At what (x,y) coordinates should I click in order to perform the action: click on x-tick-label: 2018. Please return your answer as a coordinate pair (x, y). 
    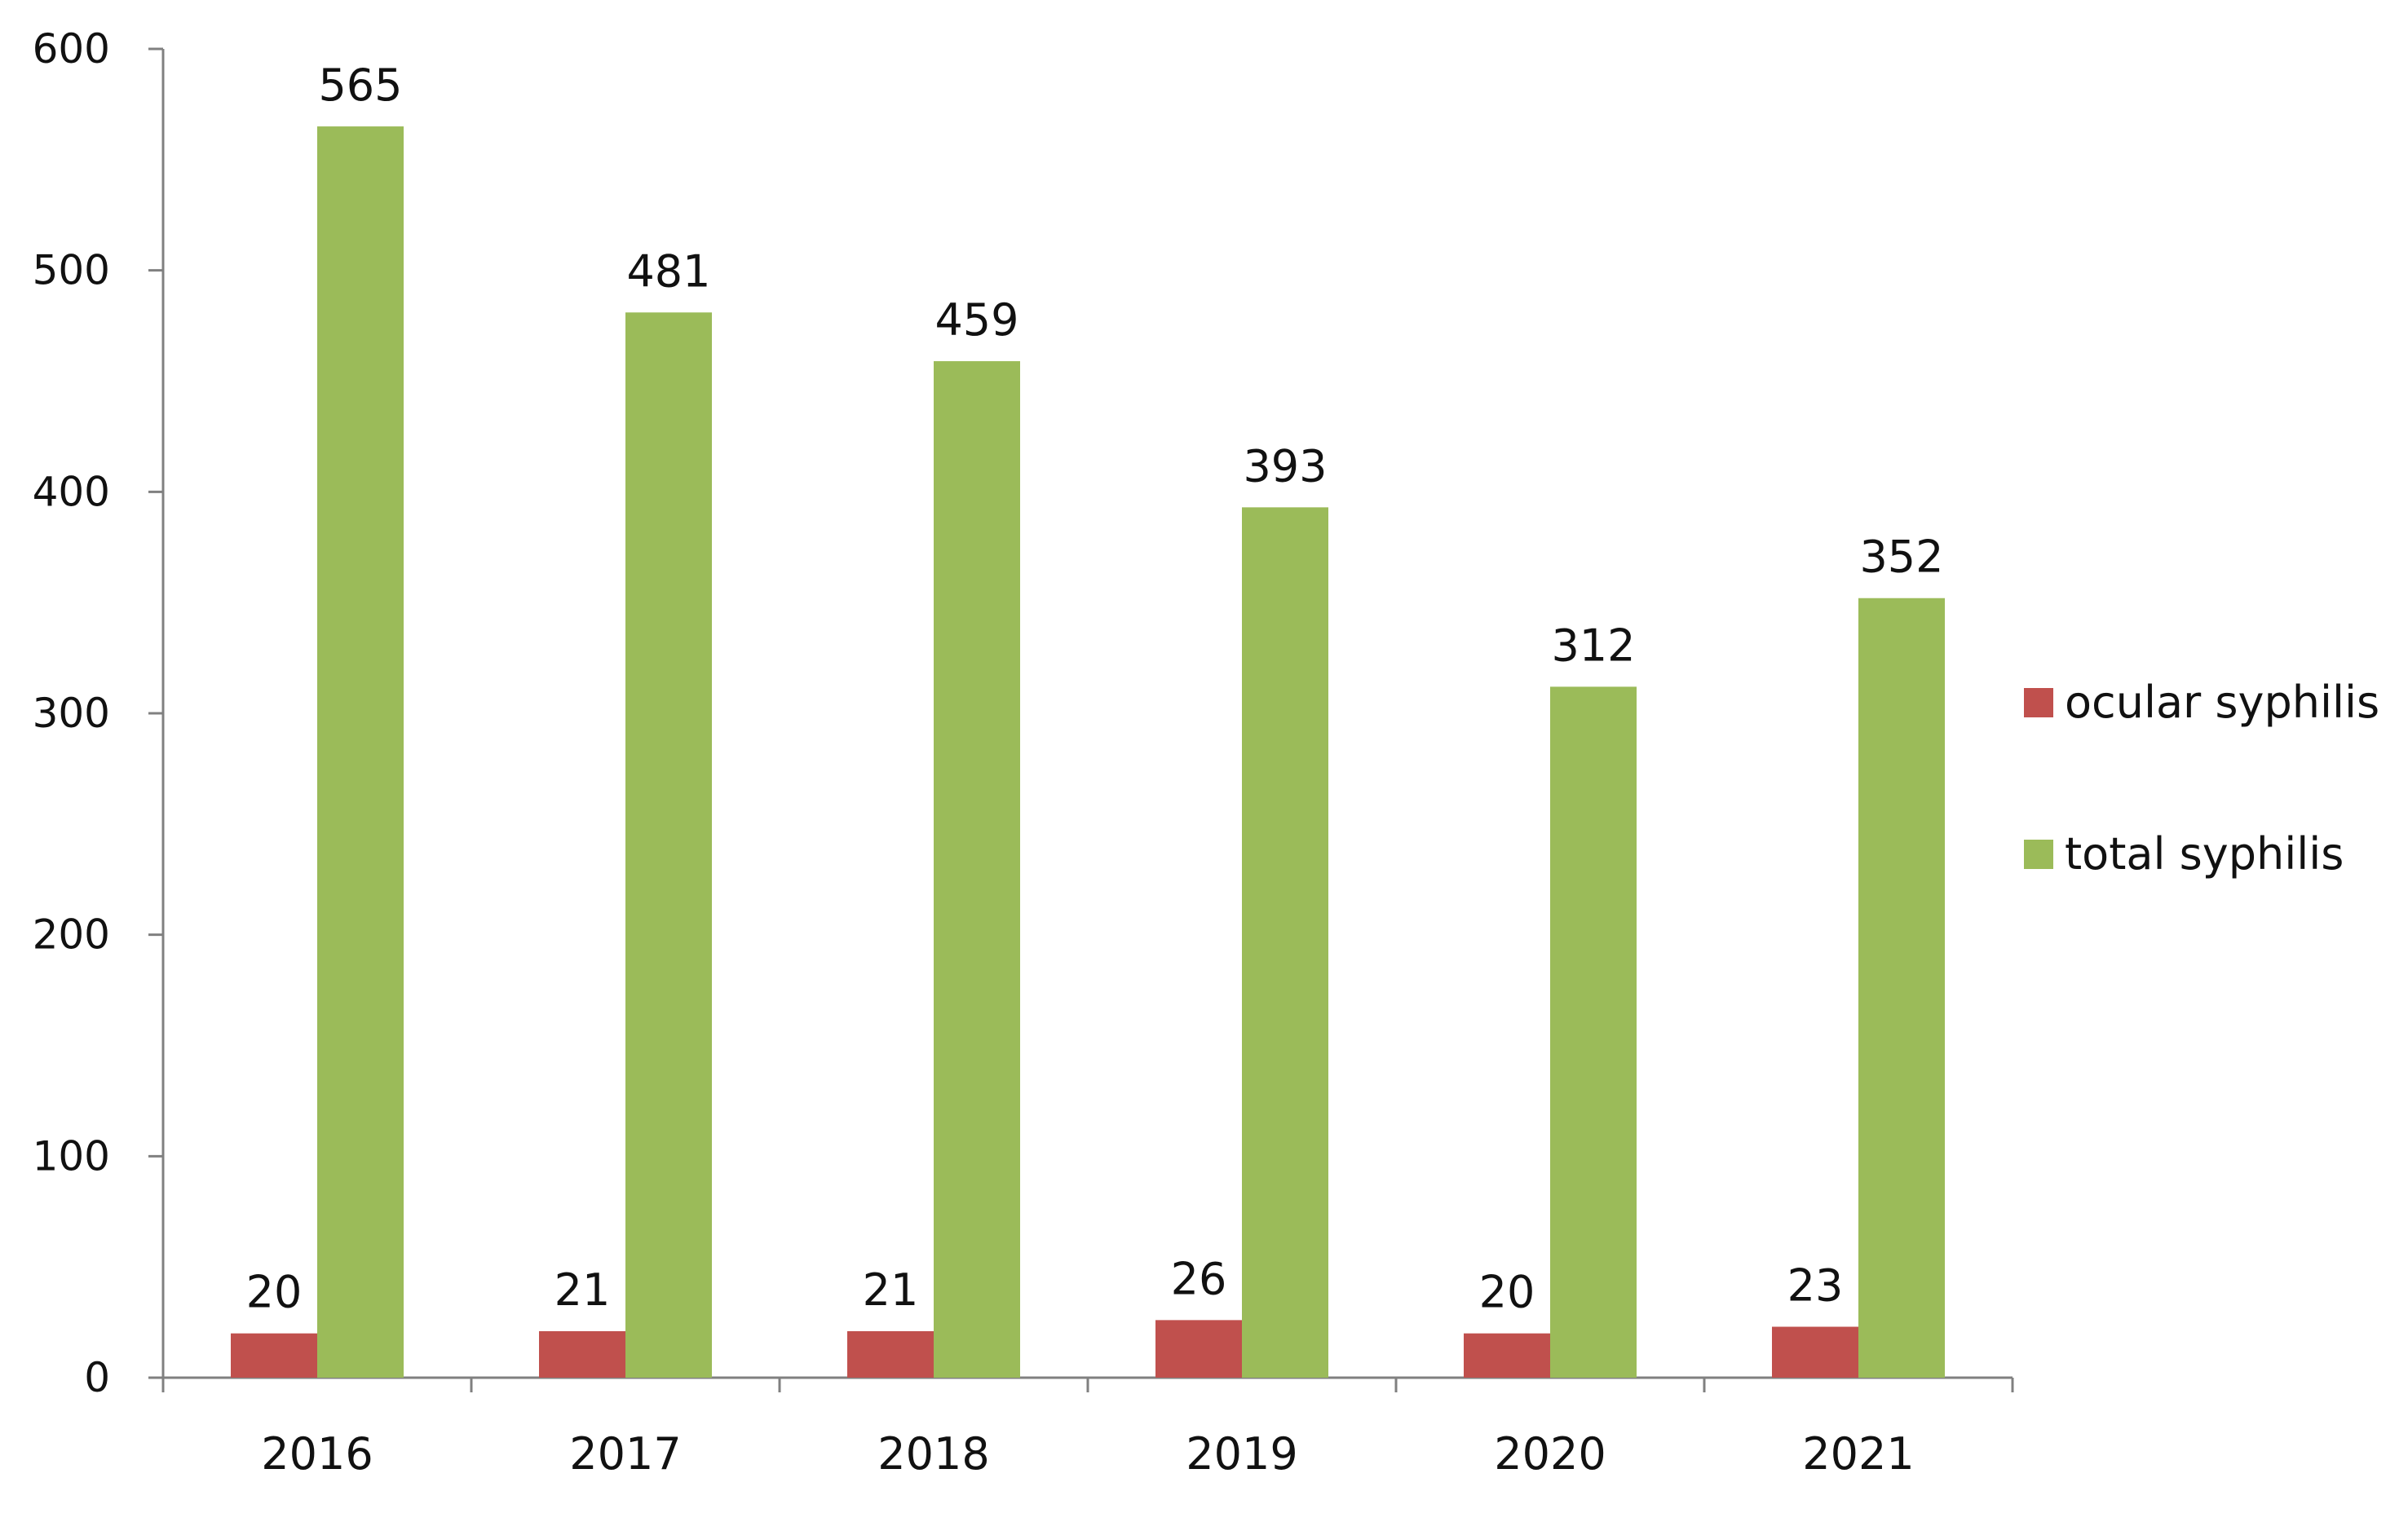
    Looking at the image, I should click on (933, 1454).